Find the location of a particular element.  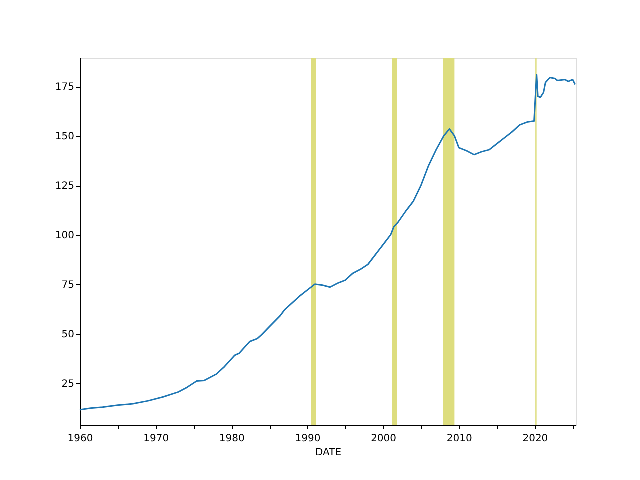

x-tick-label: 2010 is located at coordinates (459, 439).